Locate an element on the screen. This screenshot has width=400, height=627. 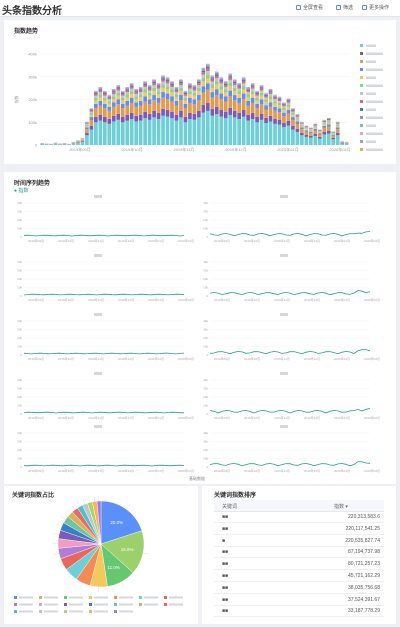
fullscreen-button: 全屏查看 is located at coordinates (309, 7).